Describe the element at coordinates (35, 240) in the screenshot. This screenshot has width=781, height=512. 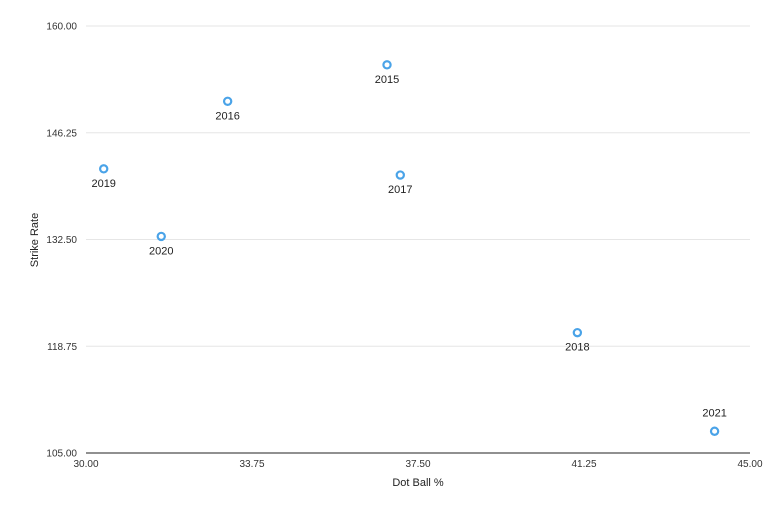
I see `y-axis-title: Strike Rate` at that location.